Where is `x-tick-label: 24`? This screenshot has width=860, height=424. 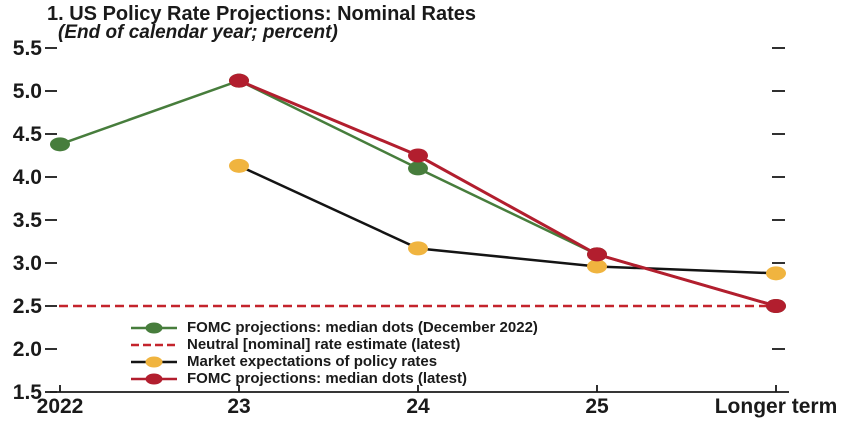
x-tick-label: 24 is located at coordinates (418, 406).